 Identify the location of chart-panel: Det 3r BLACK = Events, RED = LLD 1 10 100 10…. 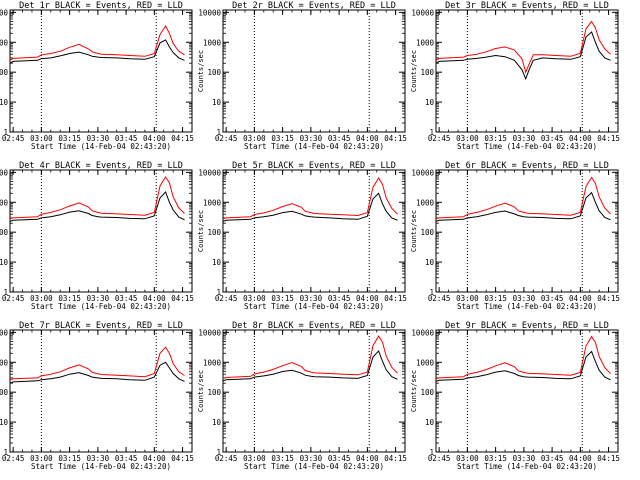
(515, 76).